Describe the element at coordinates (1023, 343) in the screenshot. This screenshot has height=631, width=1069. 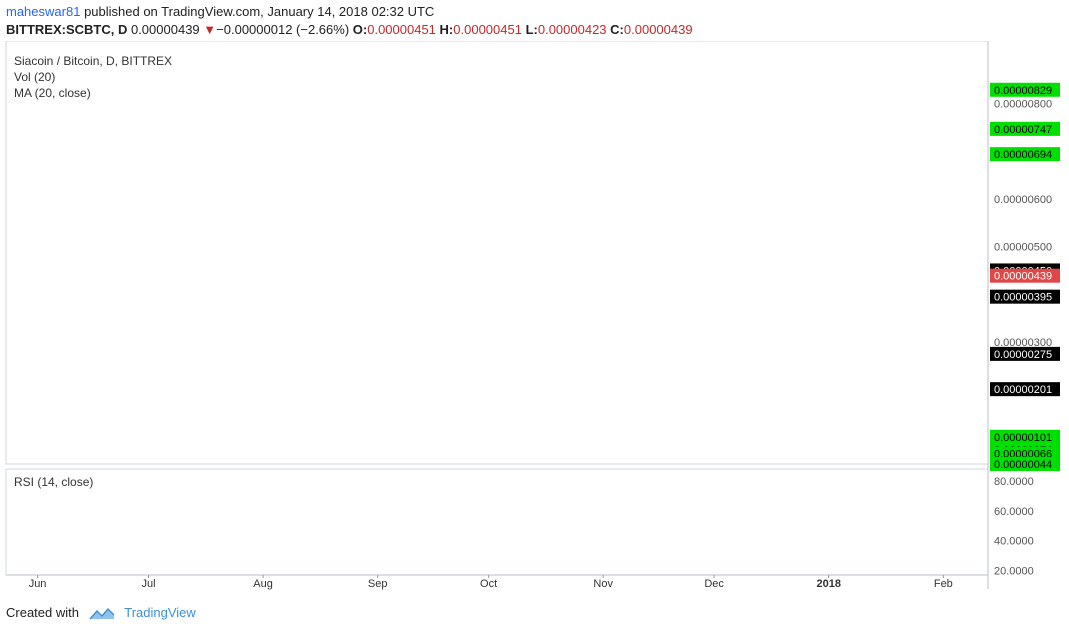
I see `price-tick-label: 0.00000300` at that location.